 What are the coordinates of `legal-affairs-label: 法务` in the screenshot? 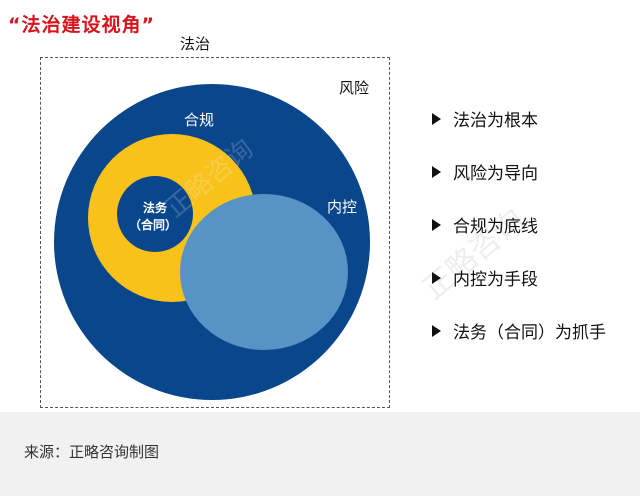 It's located at (155, 207).